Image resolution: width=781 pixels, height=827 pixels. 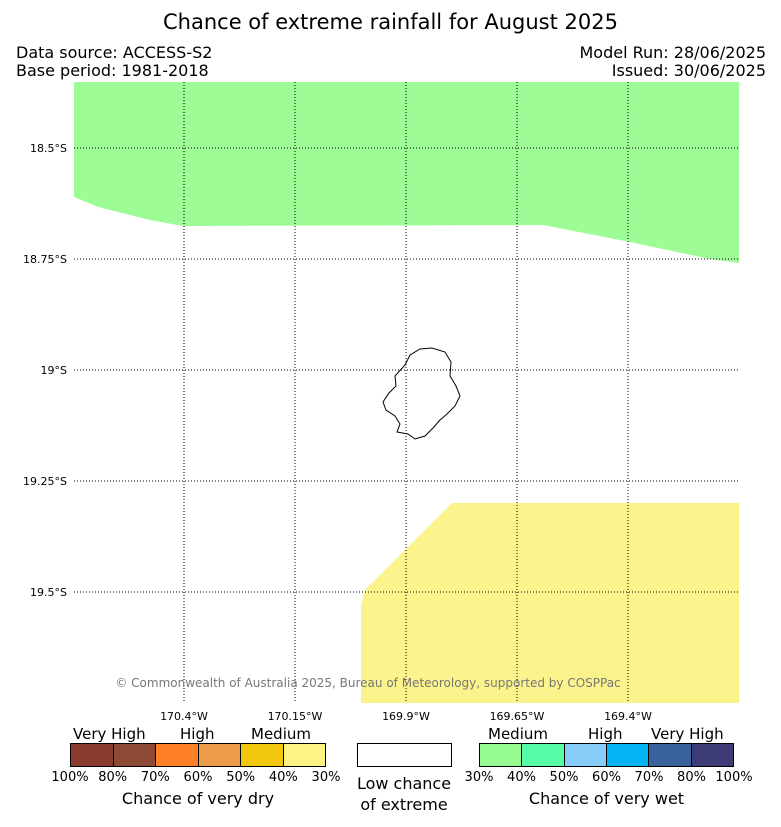 What do you see at coordinates (605, 734) in the screenshot?
I see `wet-category-label: High` at bounding box center [605, 734].